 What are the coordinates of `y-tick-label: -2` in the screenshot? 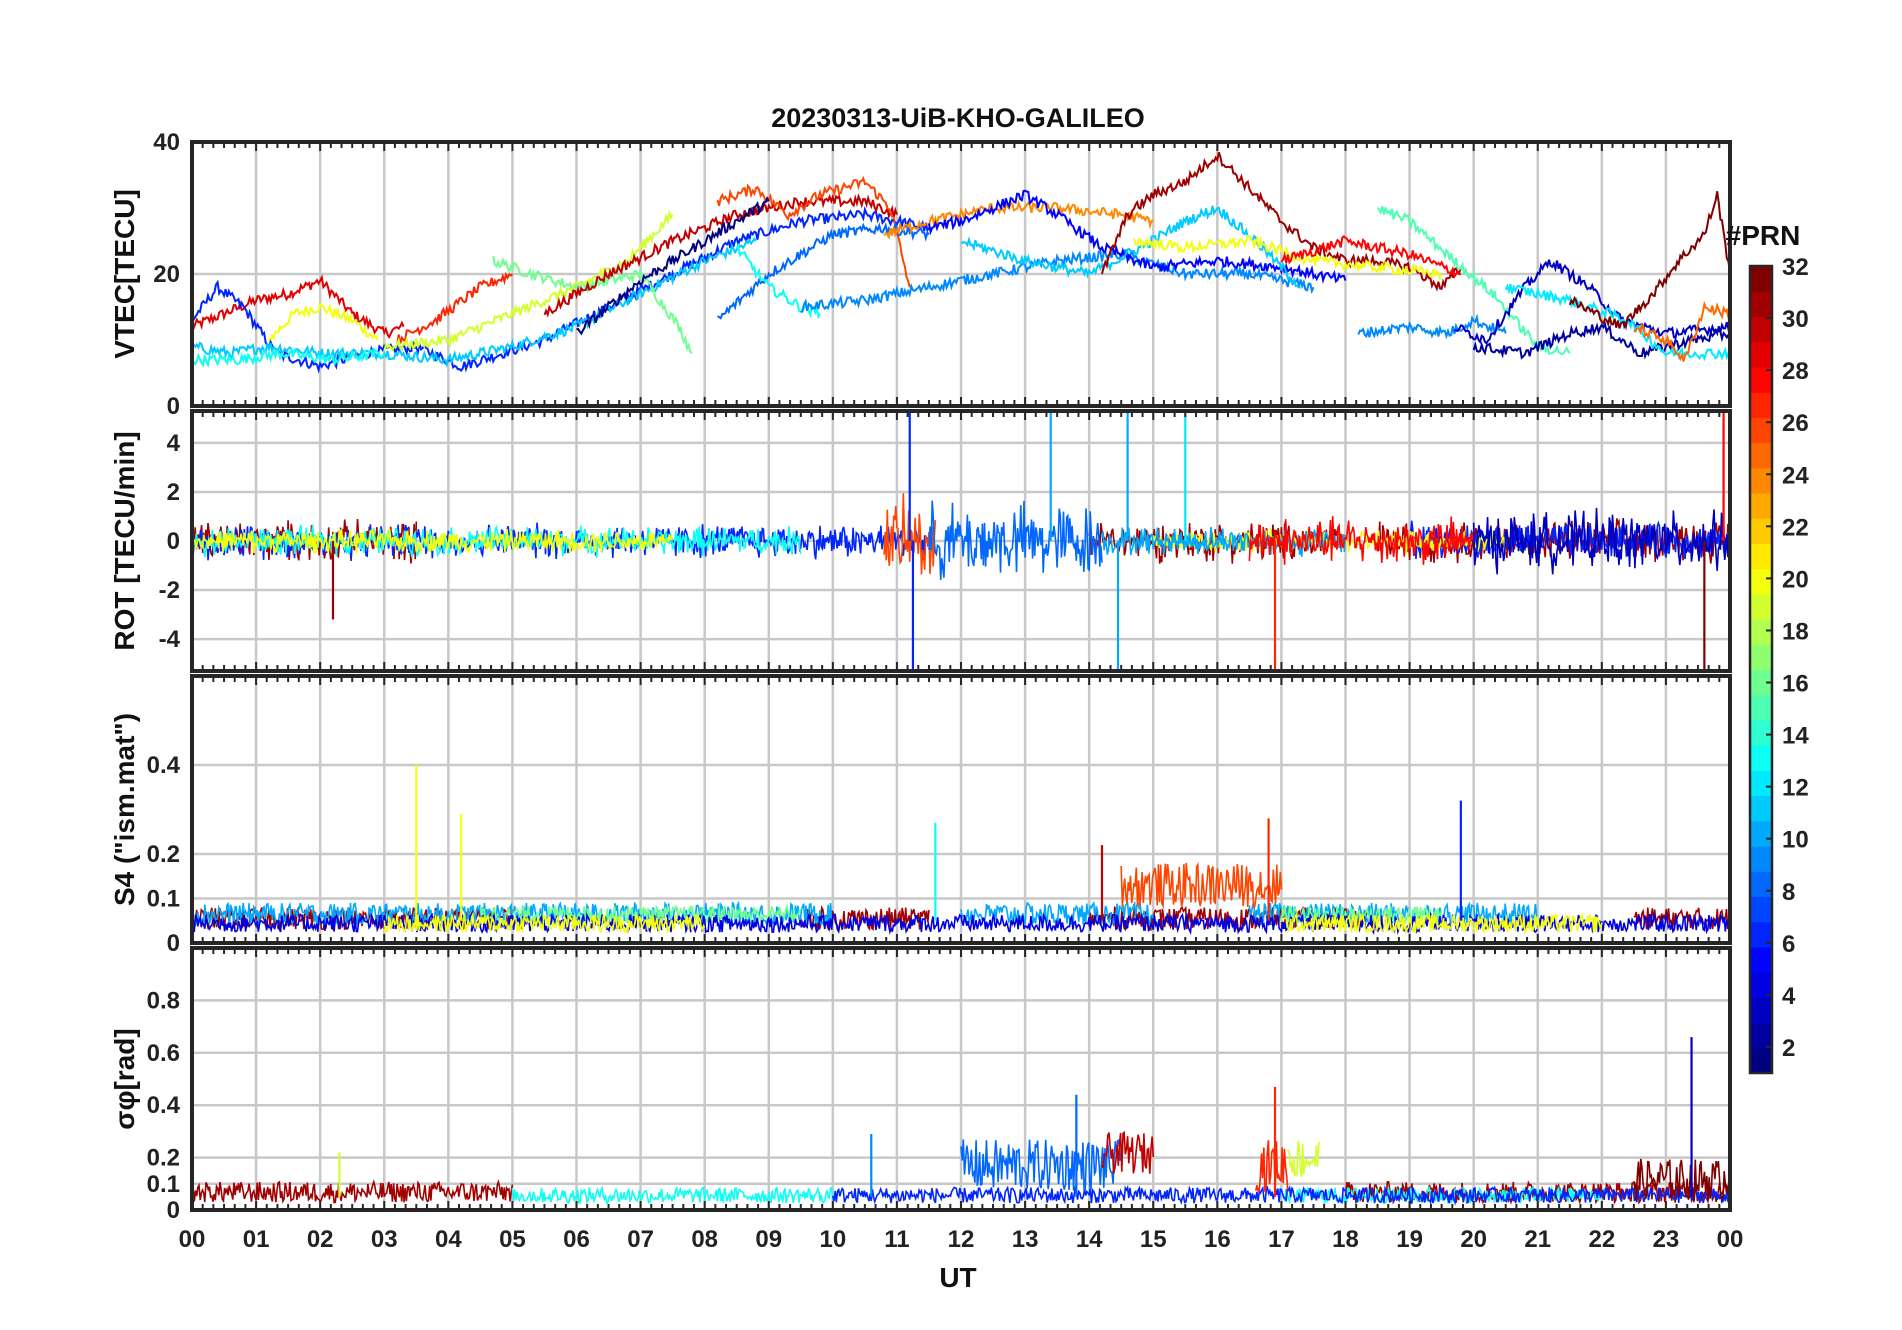 It's located at (169, 590).